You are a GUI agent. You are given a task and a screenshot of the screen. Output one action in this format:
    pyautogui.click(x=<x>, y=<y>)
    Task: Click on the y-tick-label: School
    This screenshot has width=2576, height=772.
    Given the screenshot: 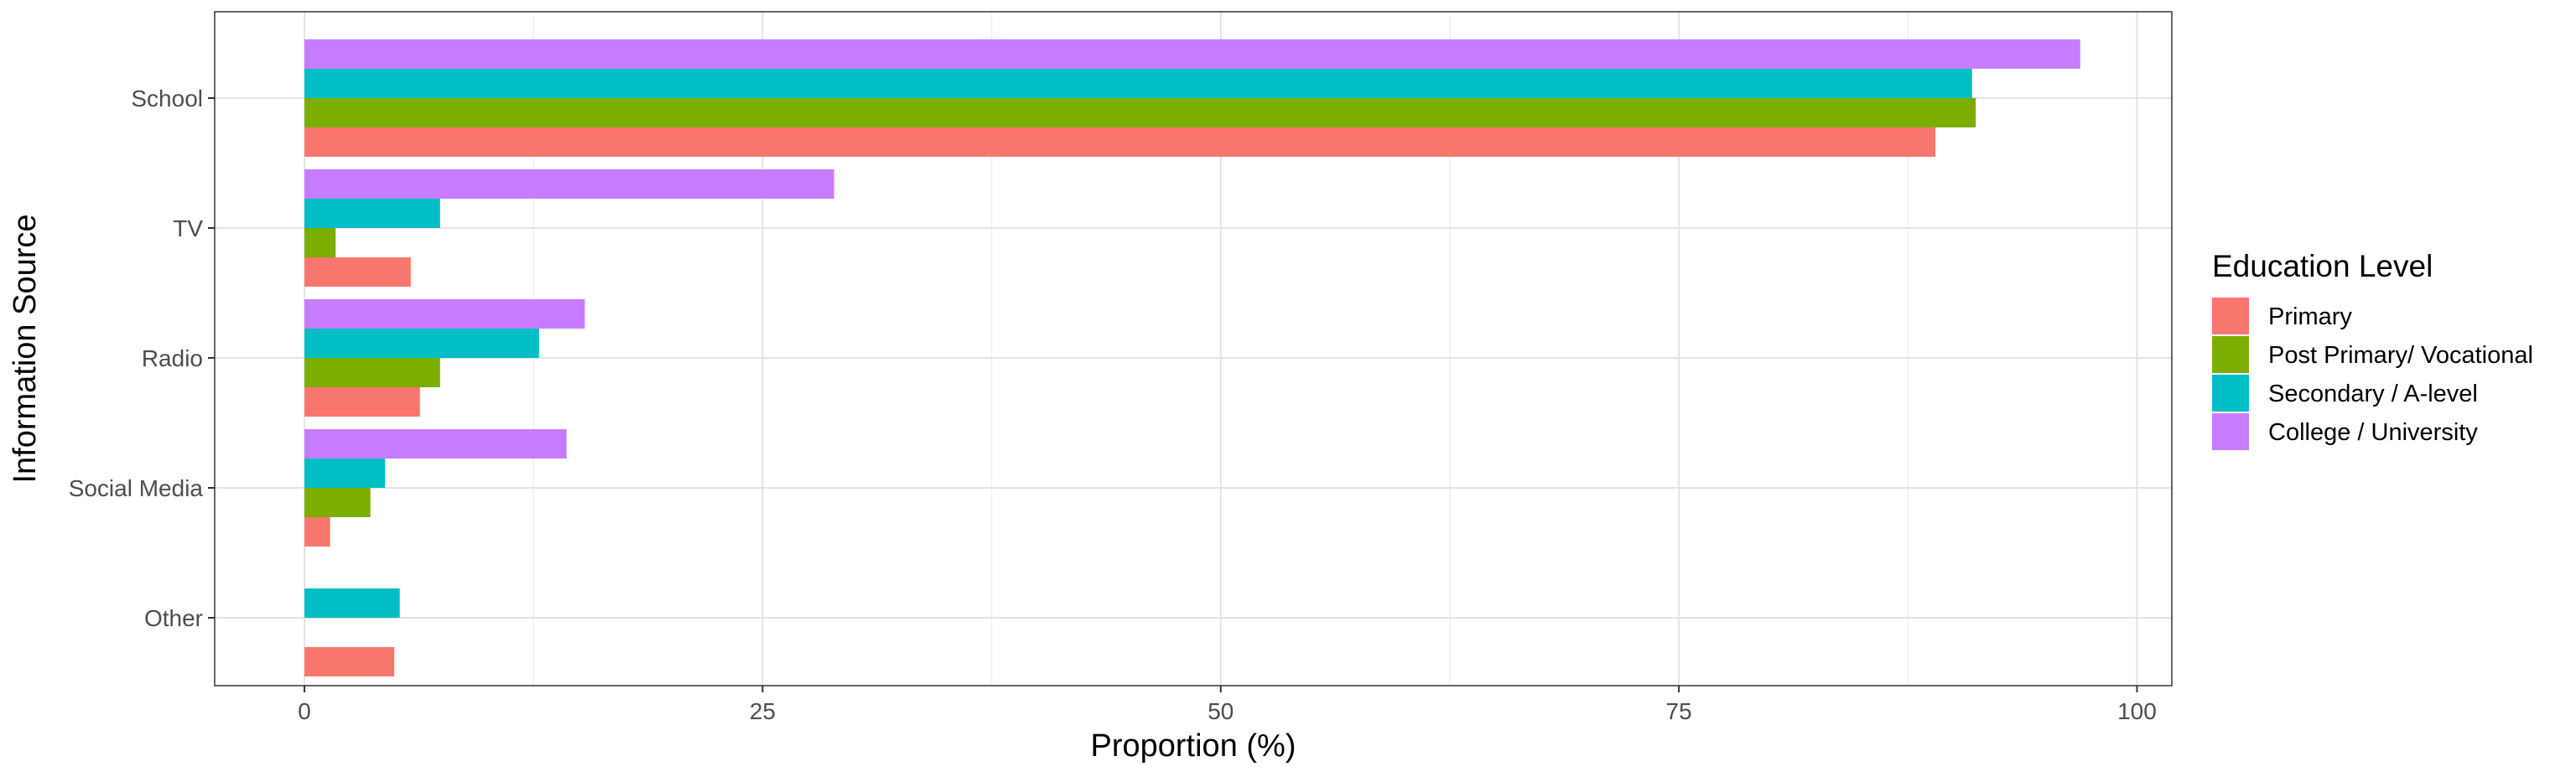 What is the action you would take?
    pyautogui.click(x=167, y=98)
    